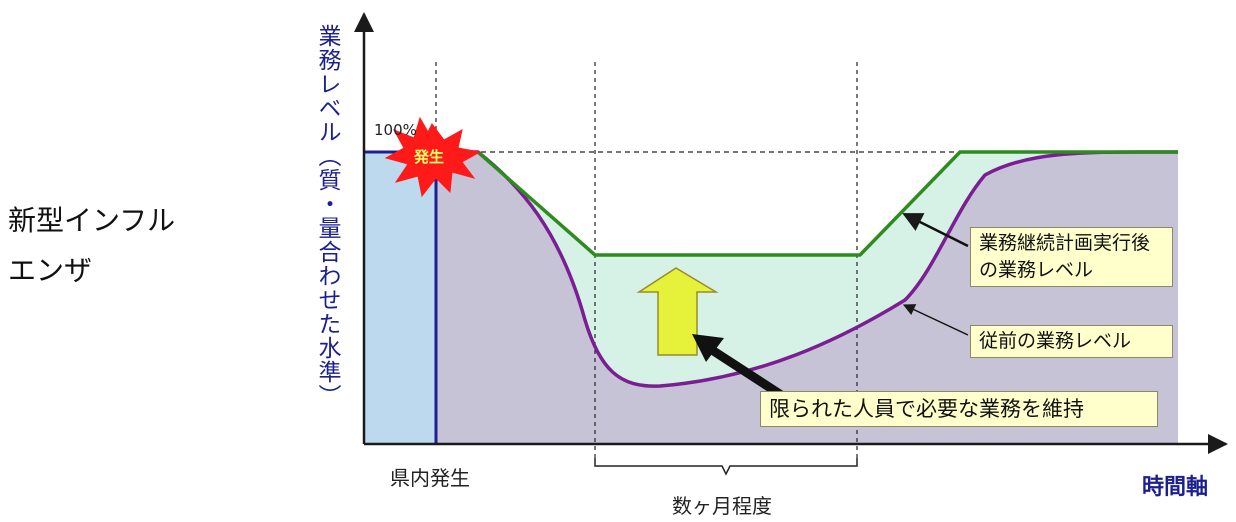 The width and height of the screenshot is (1236, 522). I want to click on callout-bcp-level: 業務継続計画実行後の業務レベル, so click(1071, 257).